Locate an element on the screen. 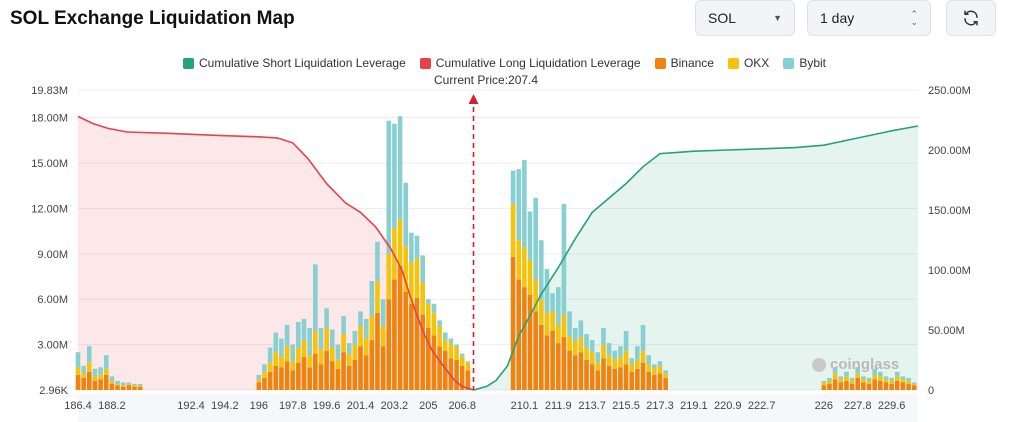  page-title: SOL Exchange Liquidation Map is located at coordinates (152, 18).